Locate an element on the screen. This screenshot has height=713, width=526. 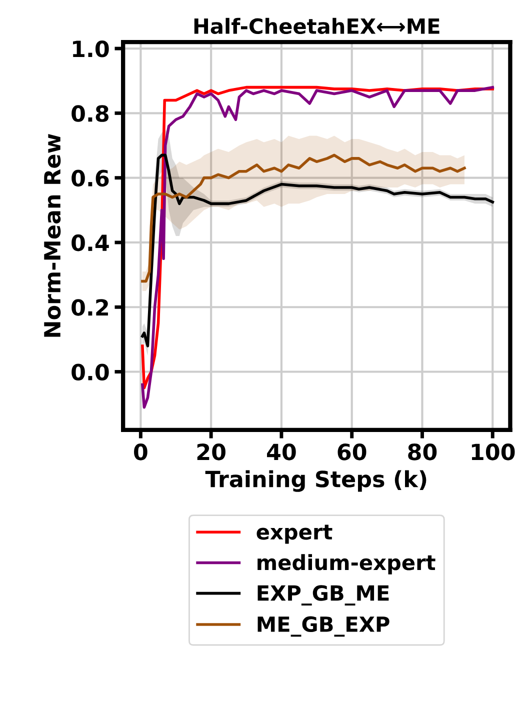
x-tick-label: 60 is located at coordinates (352, 452).